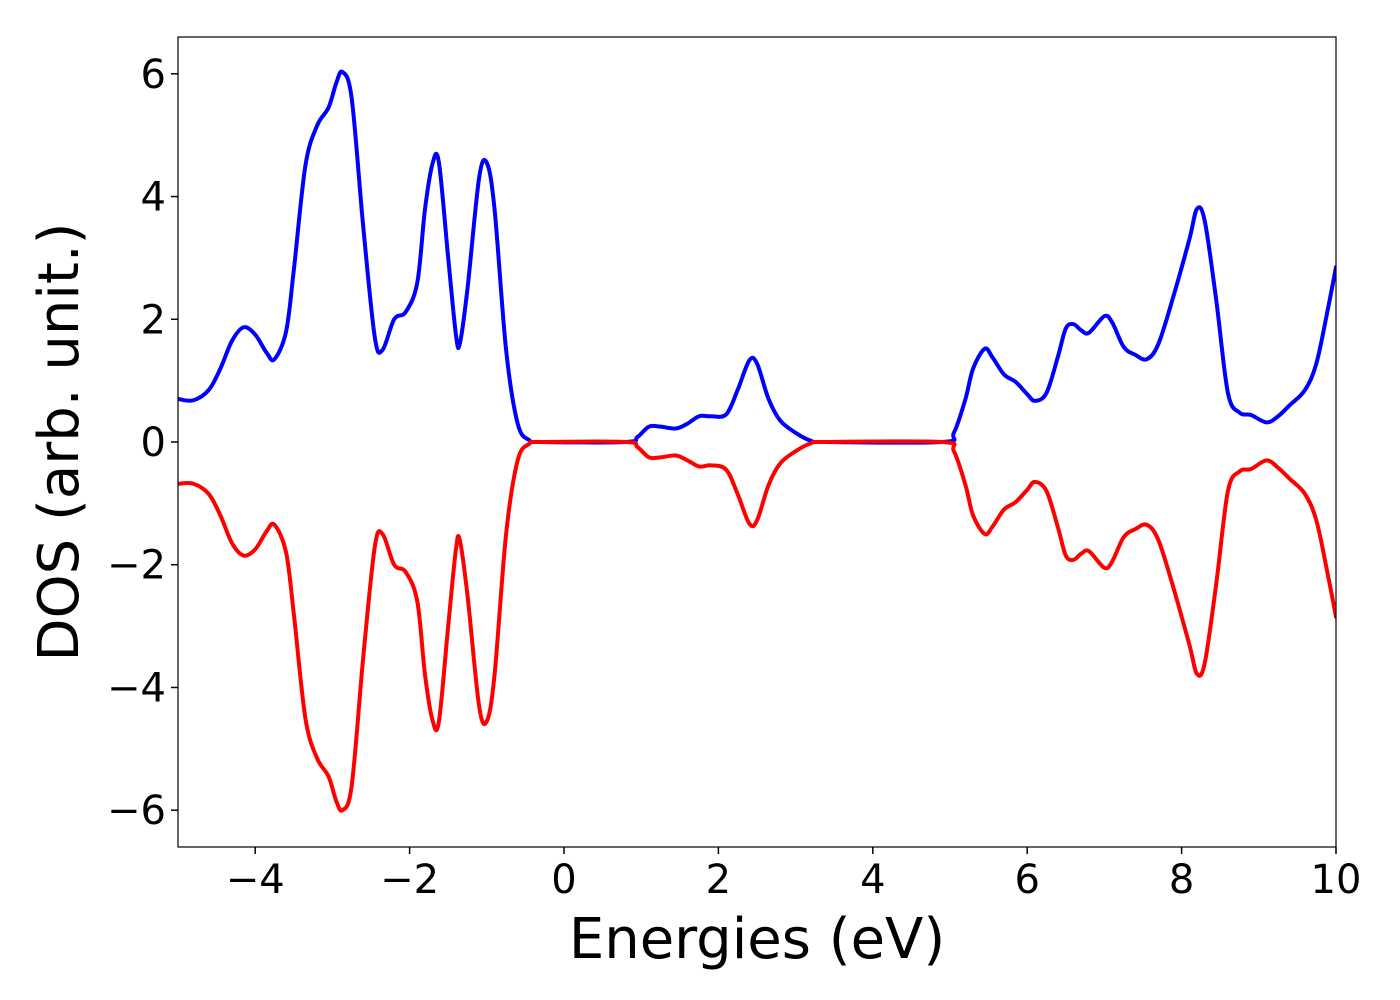  I want to click on x-tick-label: 2, so click(718, 880).